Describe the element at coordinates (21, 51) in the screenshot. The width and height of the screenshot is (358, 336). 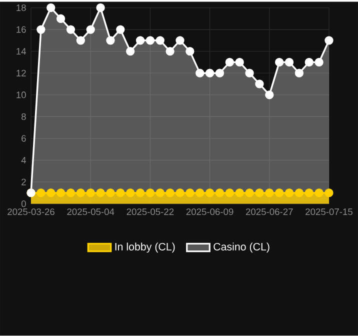
I see `y-tick-label: 14` at that location.